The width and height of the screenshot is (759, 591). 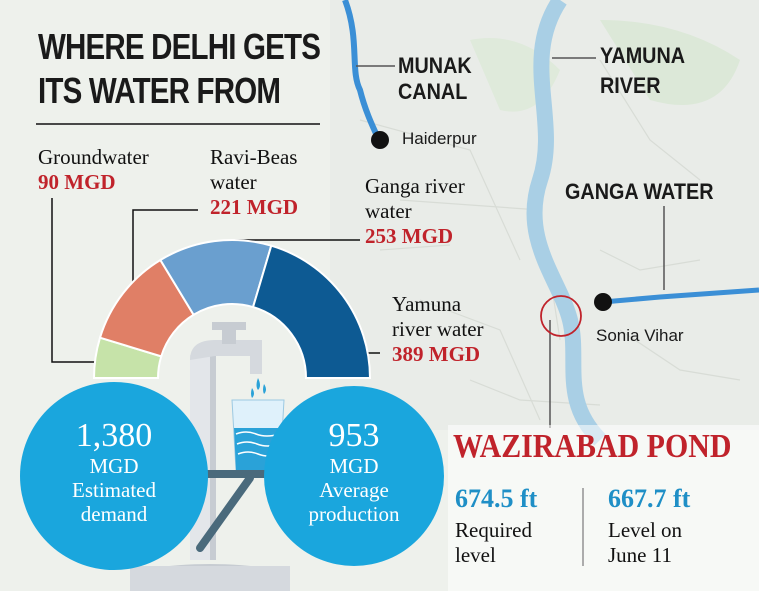 I want to click on ganga-water-label: GANGA WATER, so click(x=639, y=191).